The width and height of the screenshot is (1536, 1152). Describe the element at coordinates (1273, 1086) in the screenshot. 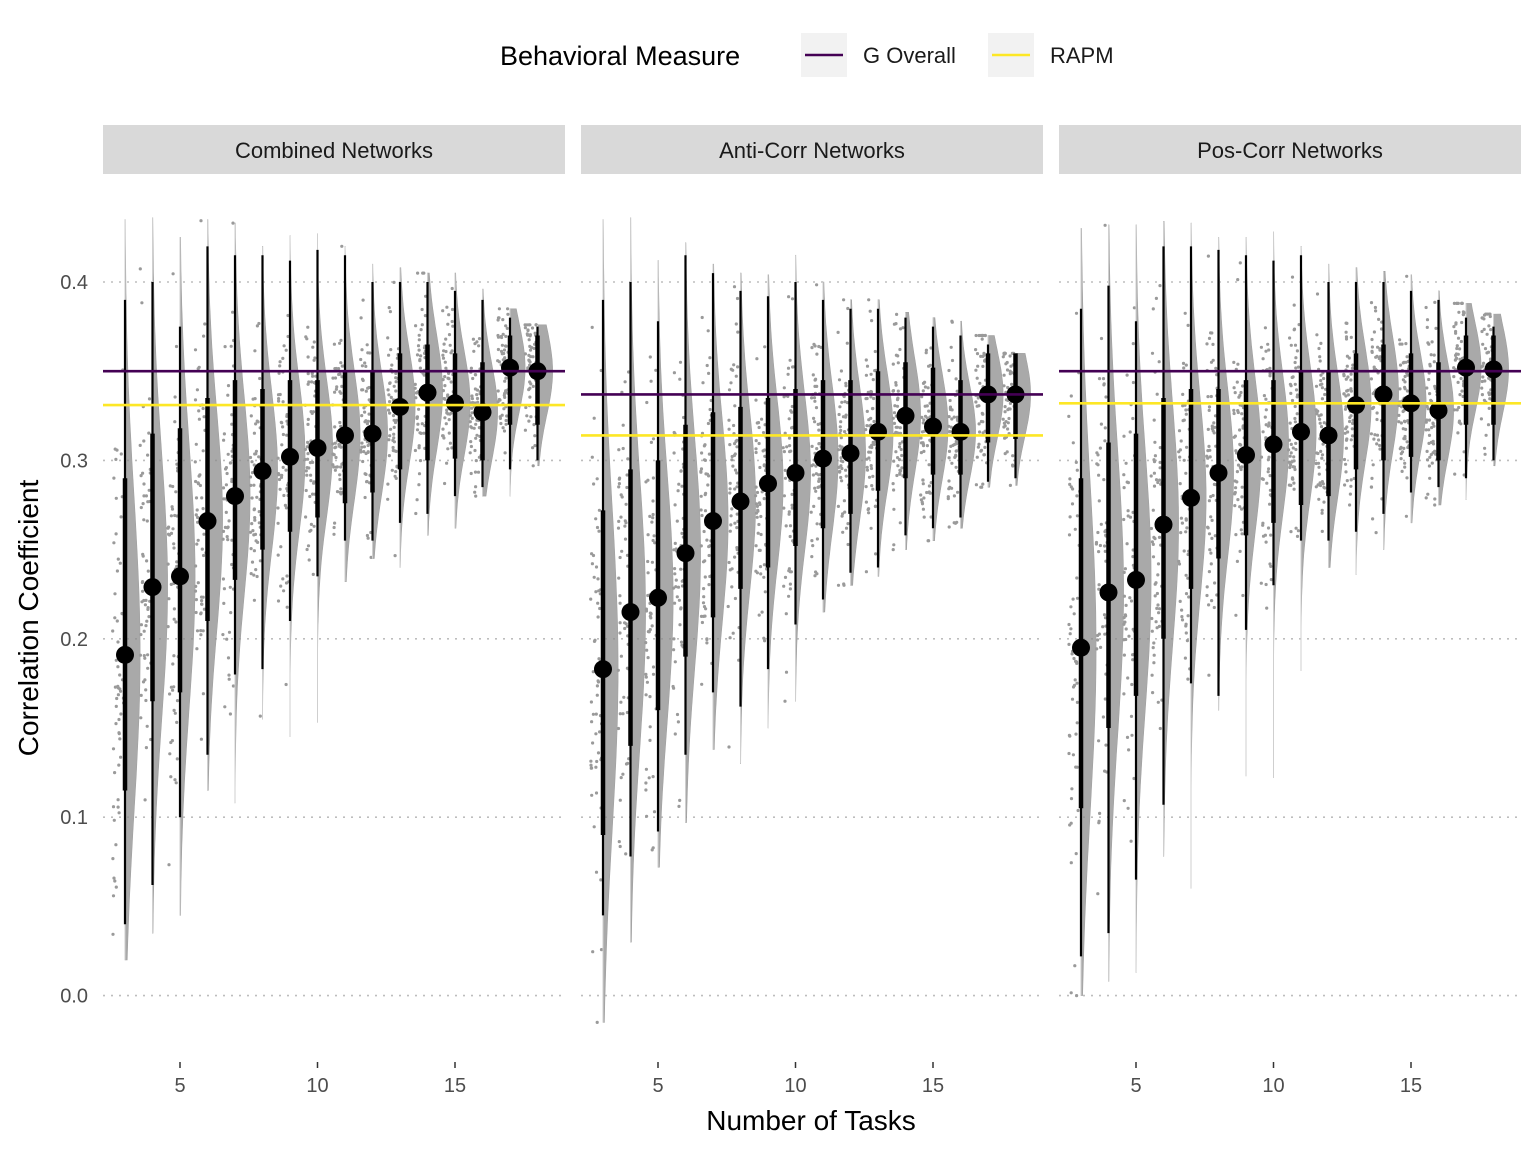

I see `x-tick-label: 10` at that location.